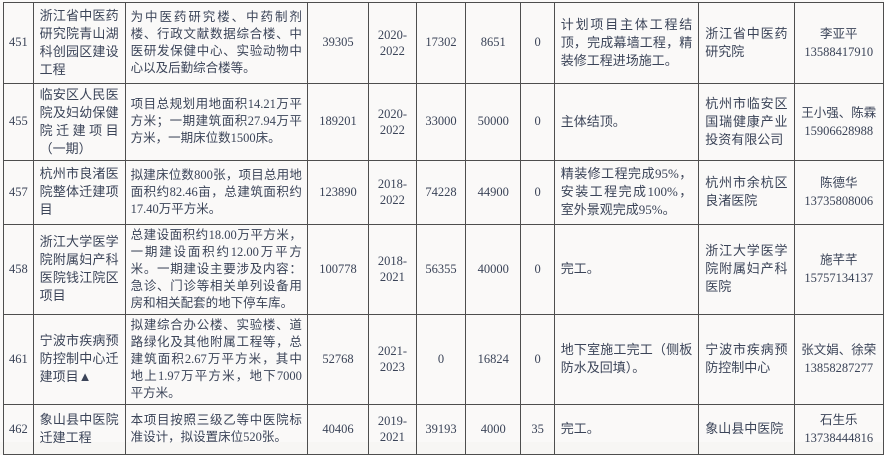 The height and width of the screenshot is (455, 884). I want to click on value-a: 33000, so click(441, 122).